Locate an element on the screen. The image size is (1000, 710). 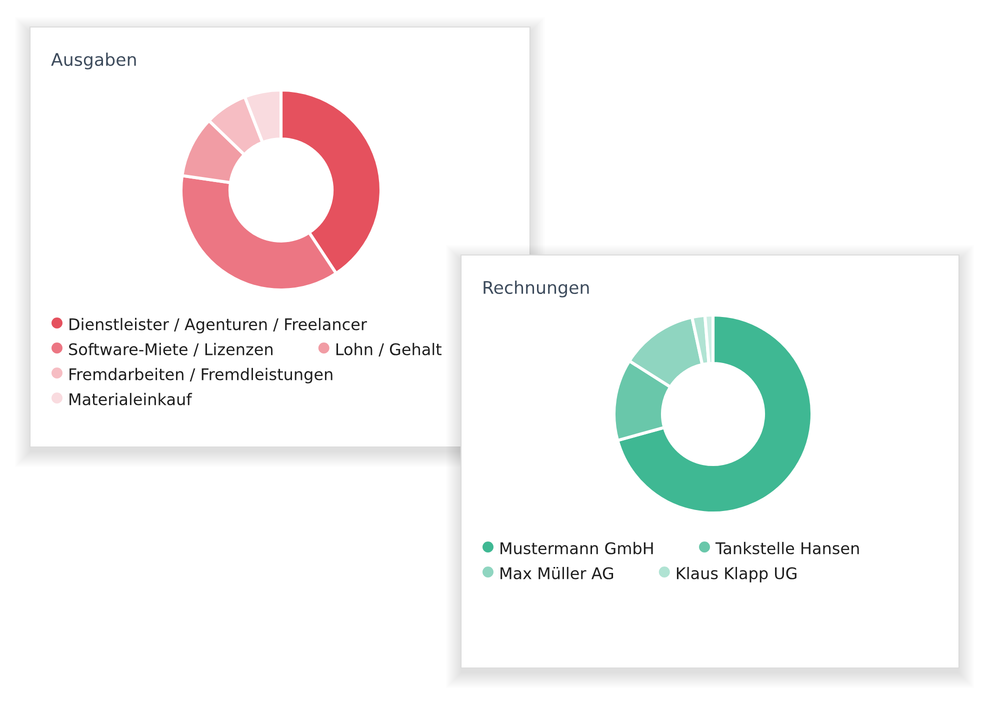
chart-title: Ausgaben is located at coordinates (93, 61).